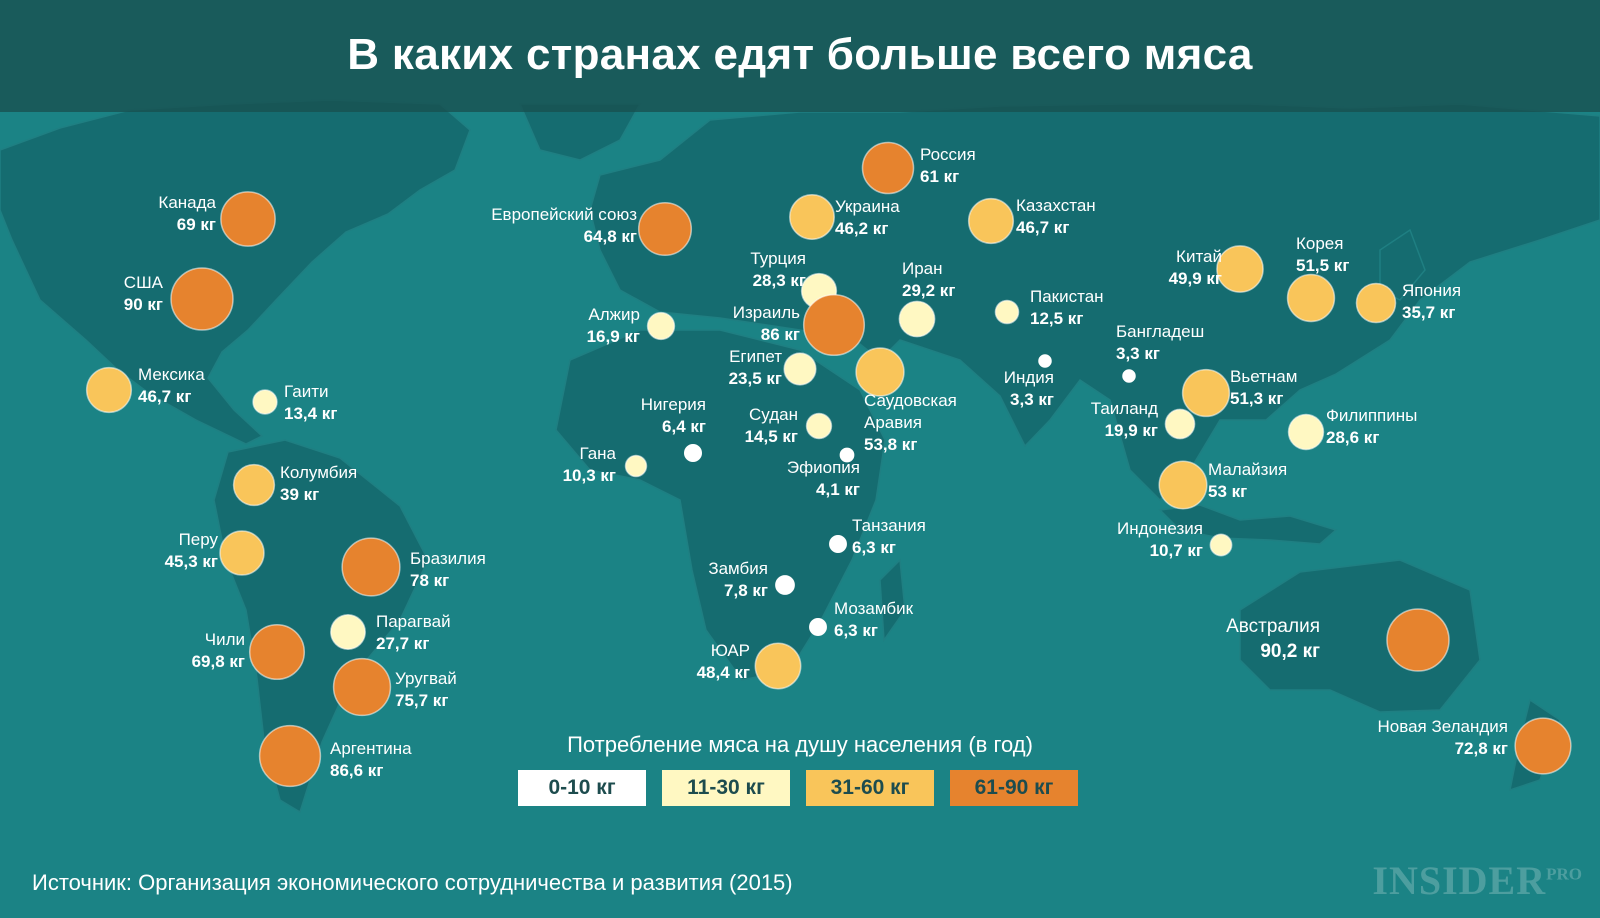  I want to click on country-value: 64,8 кг, so click(610, 236).